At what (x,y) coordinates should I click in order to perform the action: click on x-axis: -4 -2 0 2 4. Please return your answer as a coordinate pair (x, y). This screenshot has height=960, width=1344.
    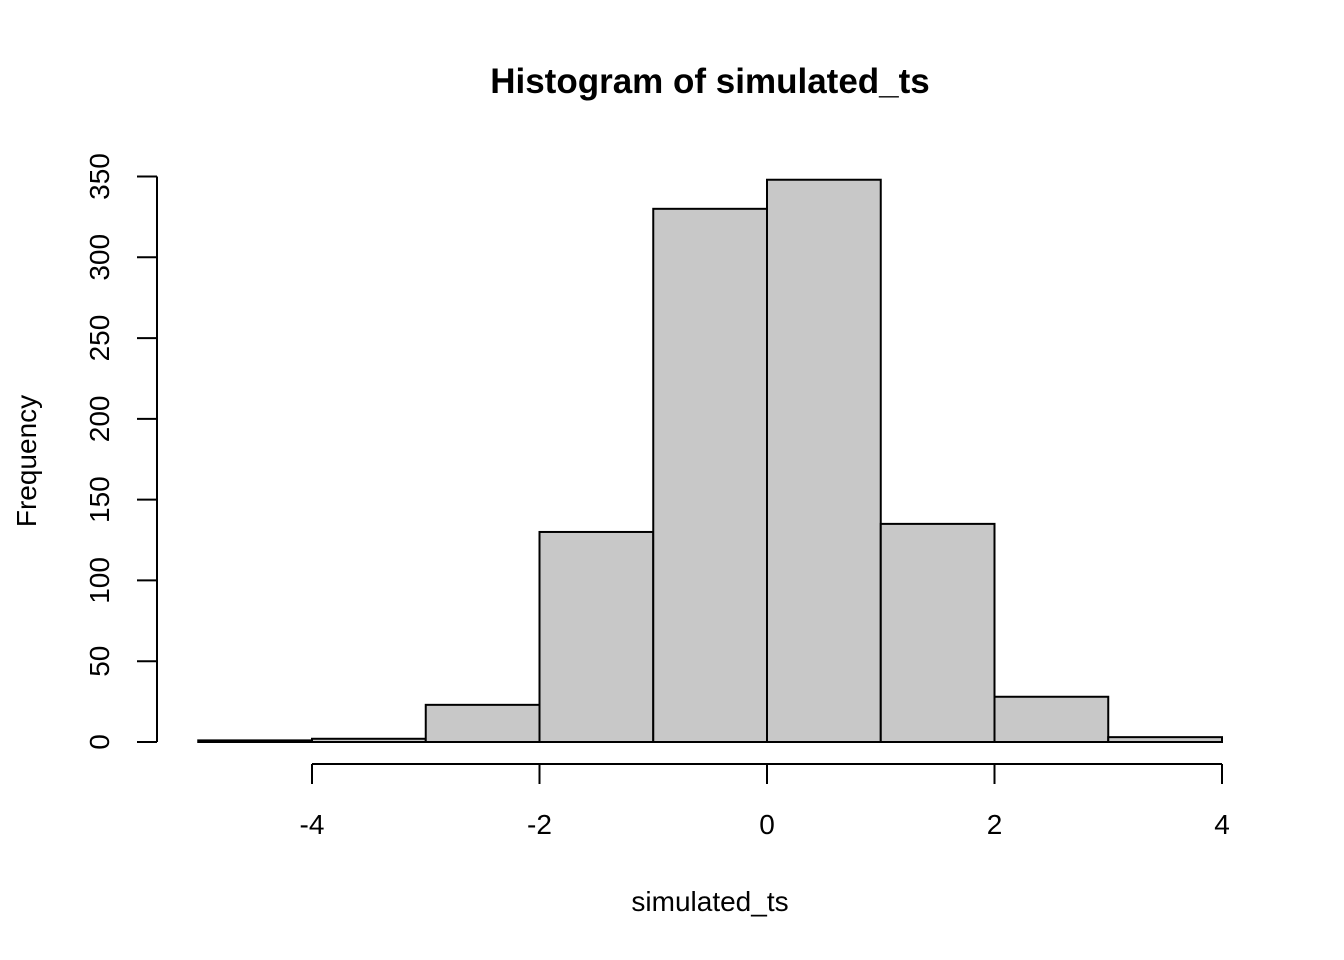
    Looking at the image, I should click on (765, 801).